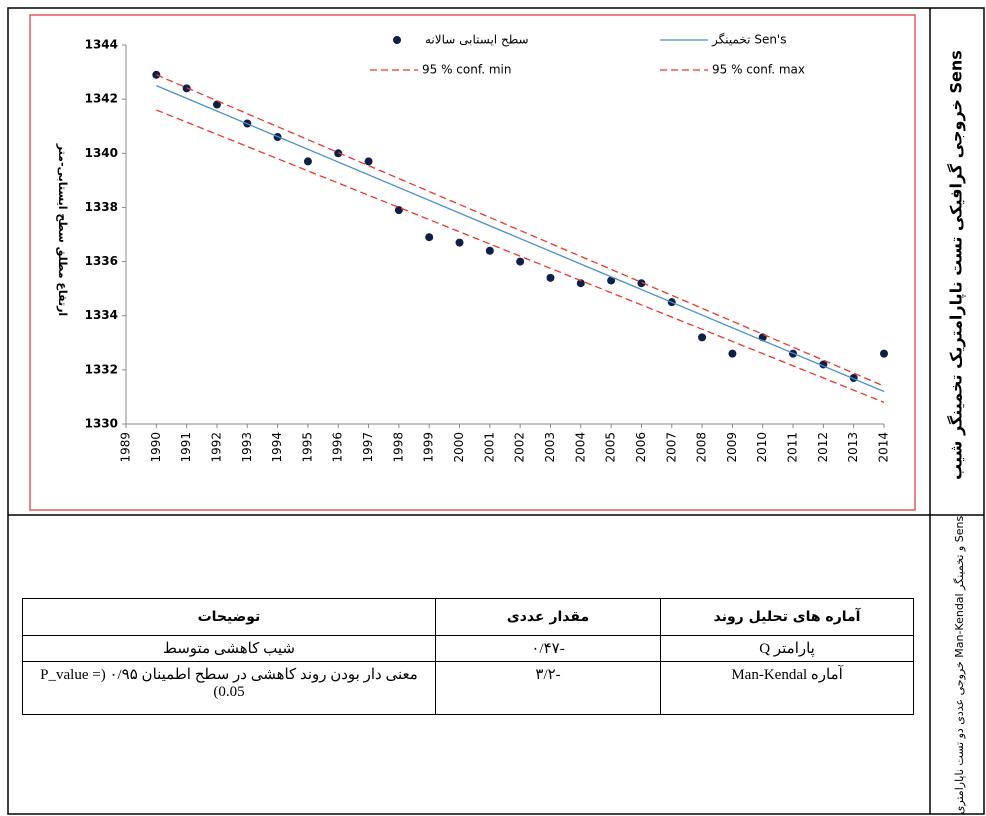 This screenshot has width=986, height=816. What do you see at coordinates (186, 447) in the screenshot?
I see `x-tick-label: 1991` at bounding box center [186, 447].